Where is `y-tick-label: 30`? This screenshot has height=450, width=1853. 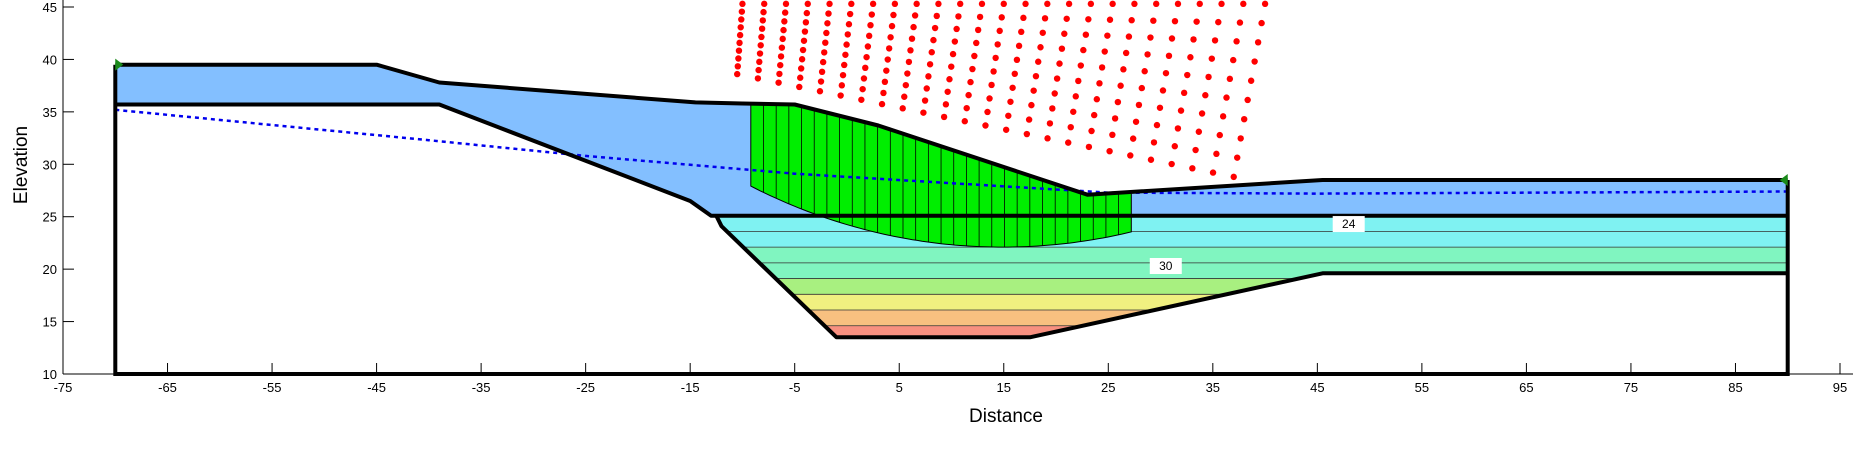
y-tick-label: 30 is located at coordinates (50, 164).